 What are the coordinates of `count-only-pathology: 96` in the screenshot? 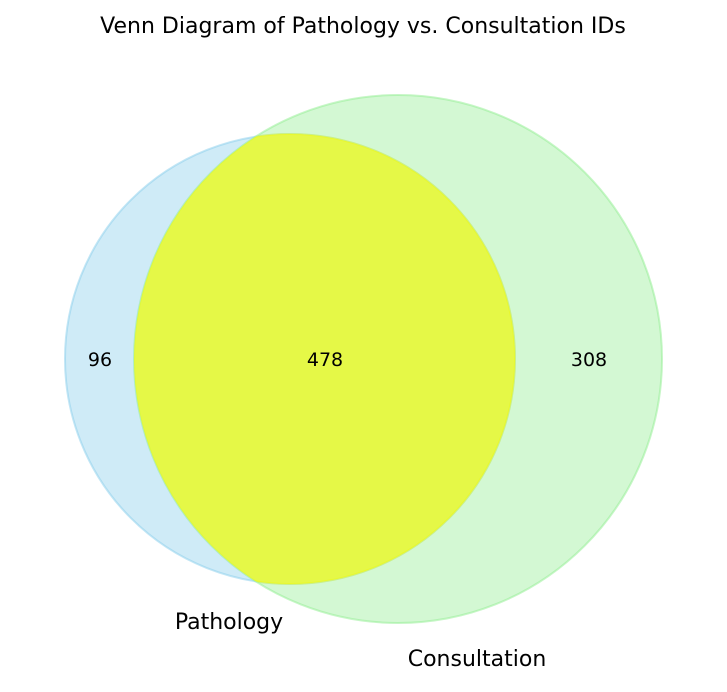 It's located at (100, 360).